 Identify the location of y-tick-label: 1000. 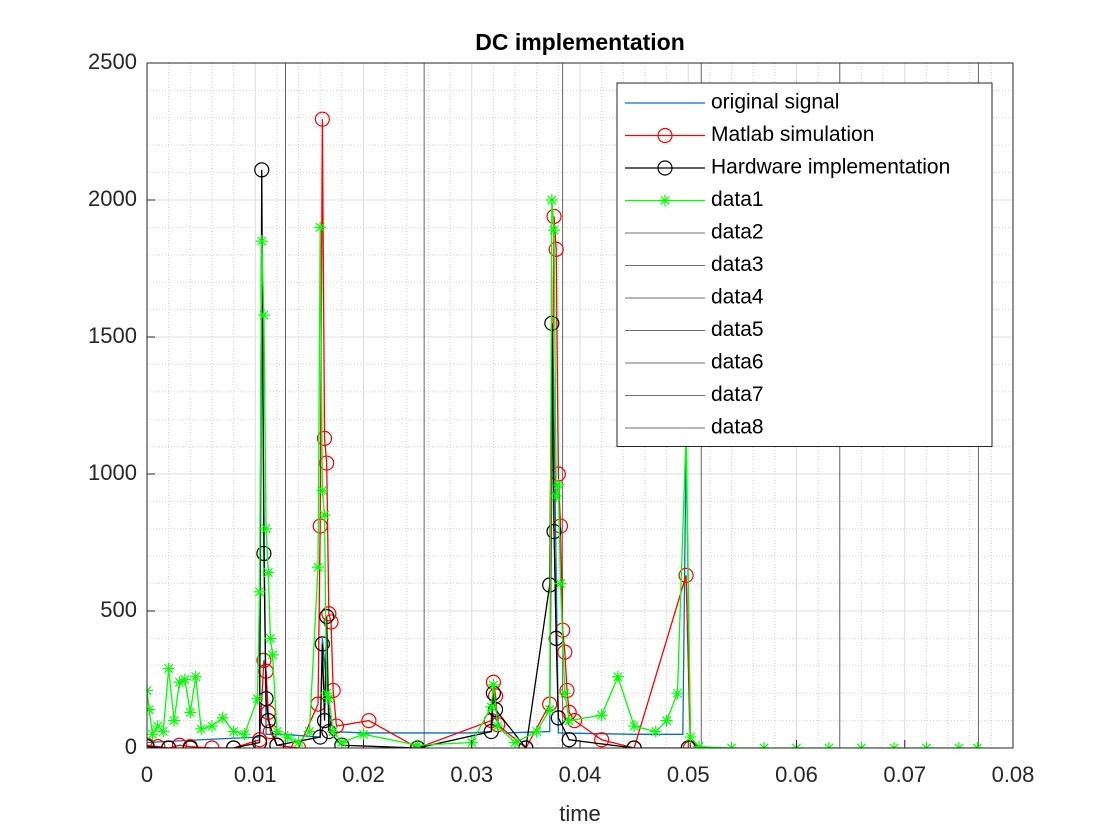
(112, 472).